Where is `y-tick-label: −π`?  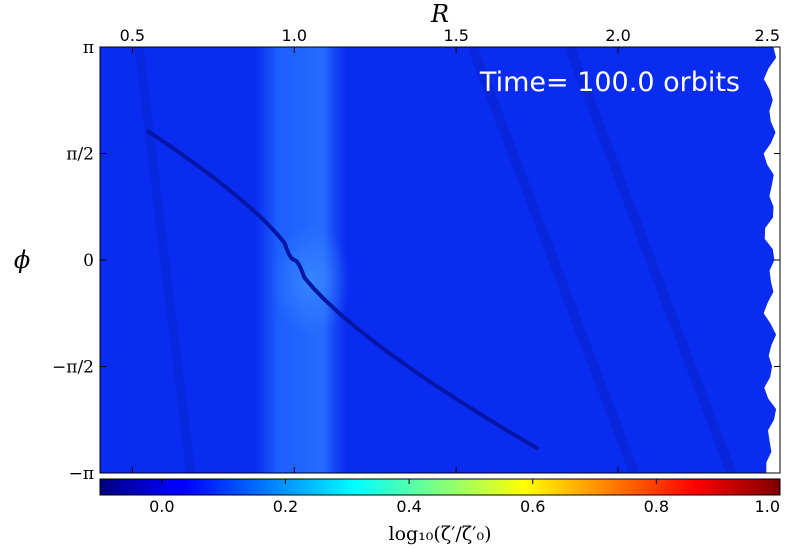 y-tick-label: −π is located at coordinates (81, 474).